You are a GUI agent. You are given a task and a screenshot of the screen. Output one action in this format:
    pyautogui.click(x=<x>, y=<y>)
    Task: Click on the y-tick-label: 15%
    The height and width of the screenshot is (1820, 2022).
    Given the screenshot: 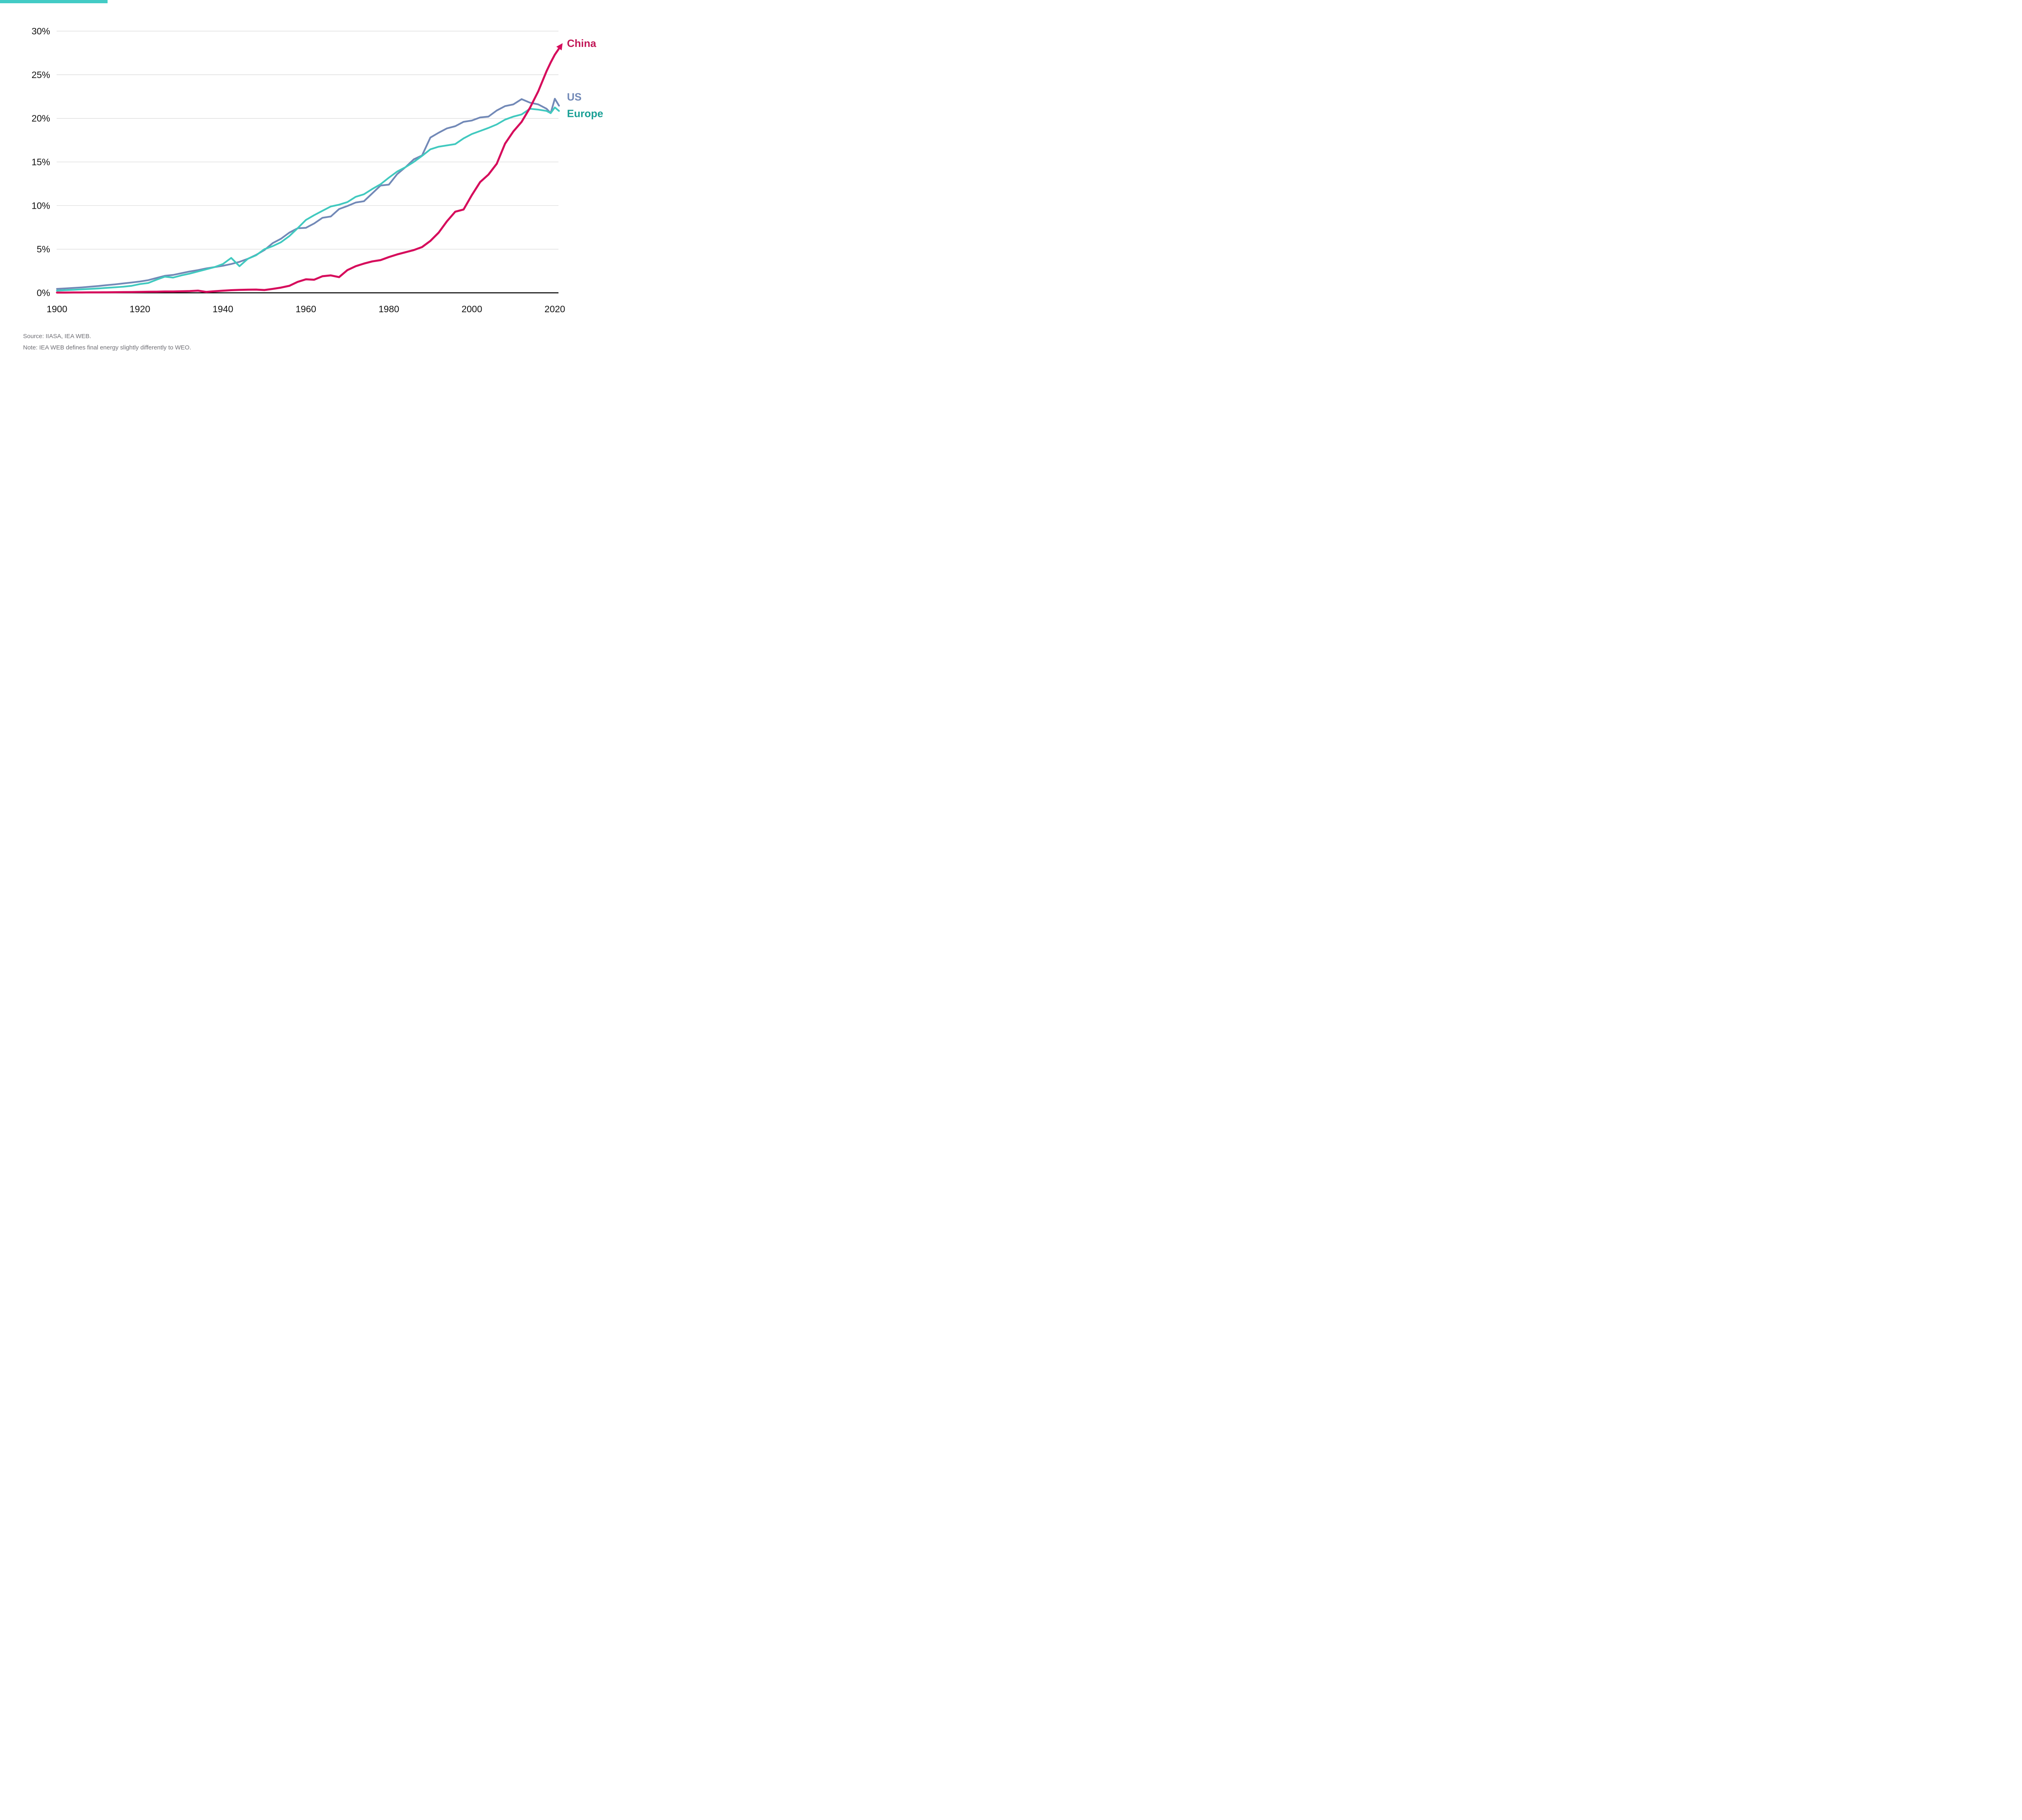 What is the action you would take?
    pyautogui.click(x=41, y=162)
    